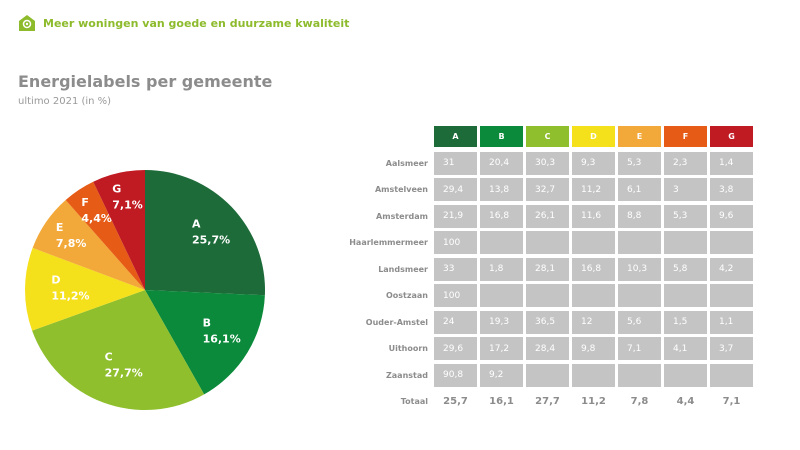 The height and width of the screenshot is (450, 800). Describe the element at coordinates (639, 216) in the screenshot. I see `table-cell: 8,8` at that location.